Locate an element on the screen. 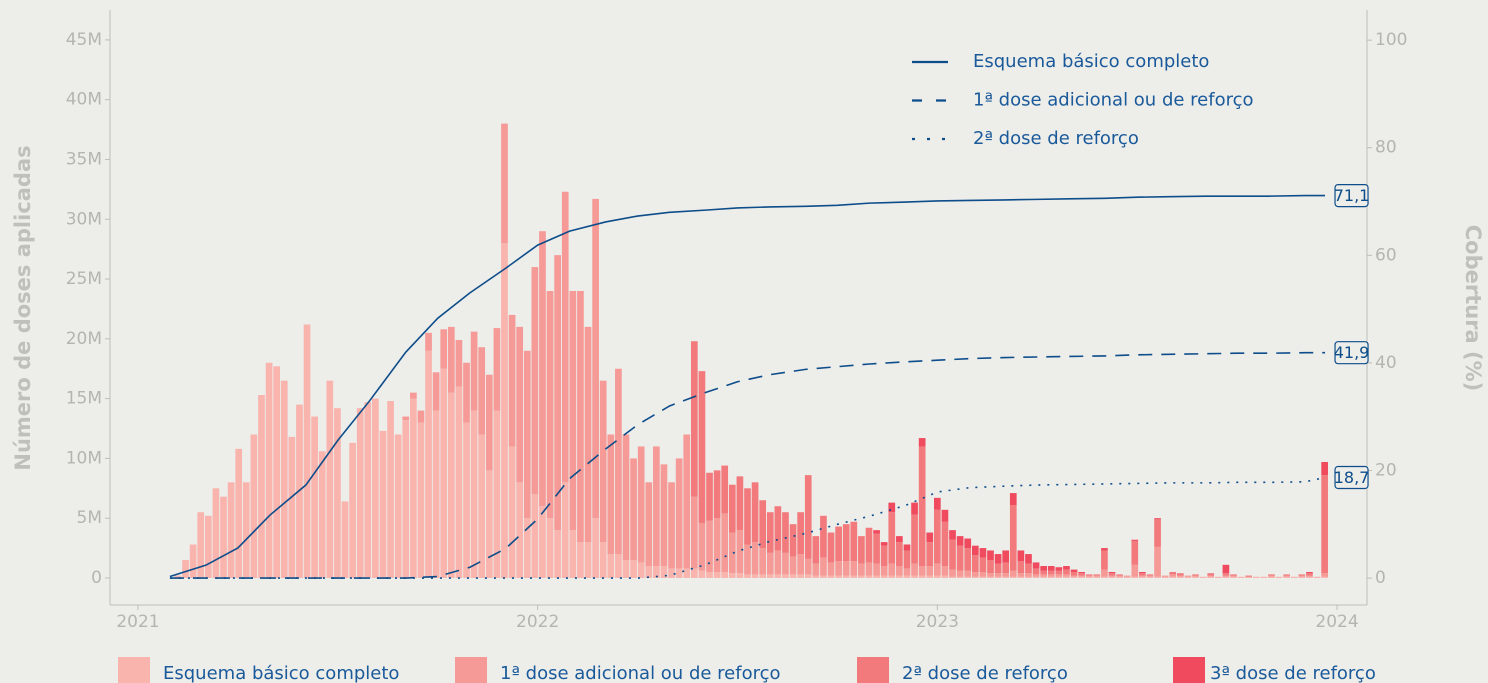 This screenshot has width=1488, height=683. y2-tick-label: 0 is located at coordinates (1380, 578).